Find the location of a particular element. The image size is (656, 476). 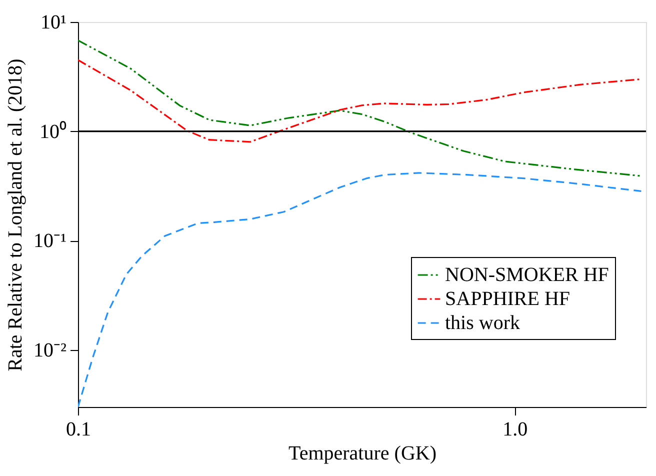

y-tick-label: 10⁻¹ is located at coordinates (50, 241).